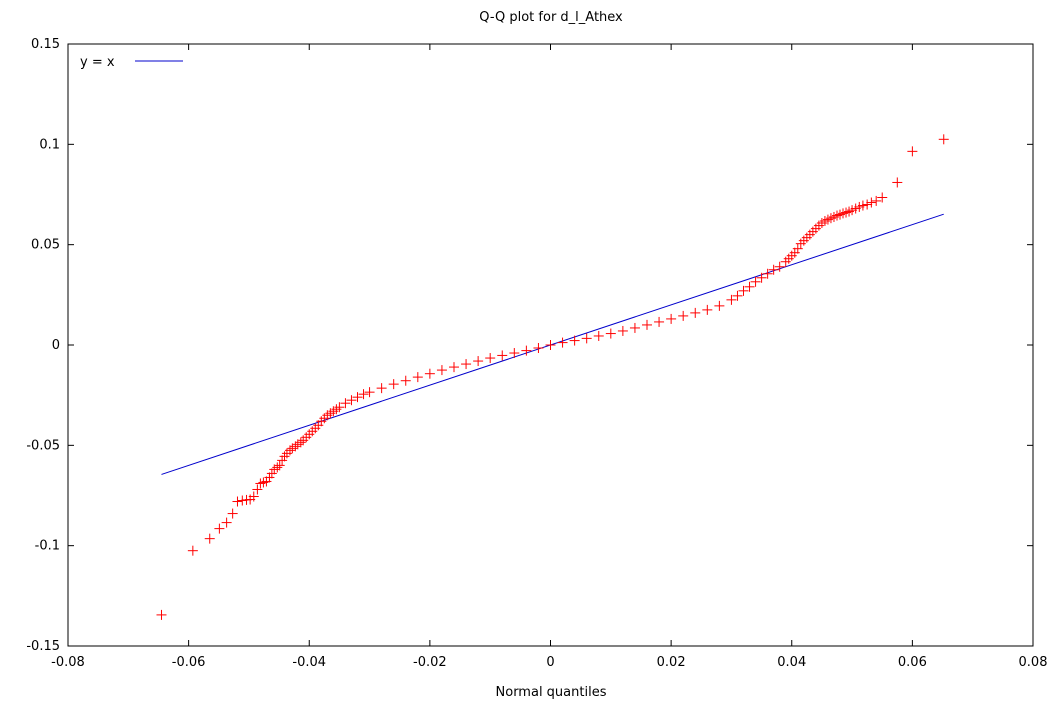 This screenshot has height=704, width=1061. I want to click on x-tick-label: 0, so click(550, 662).